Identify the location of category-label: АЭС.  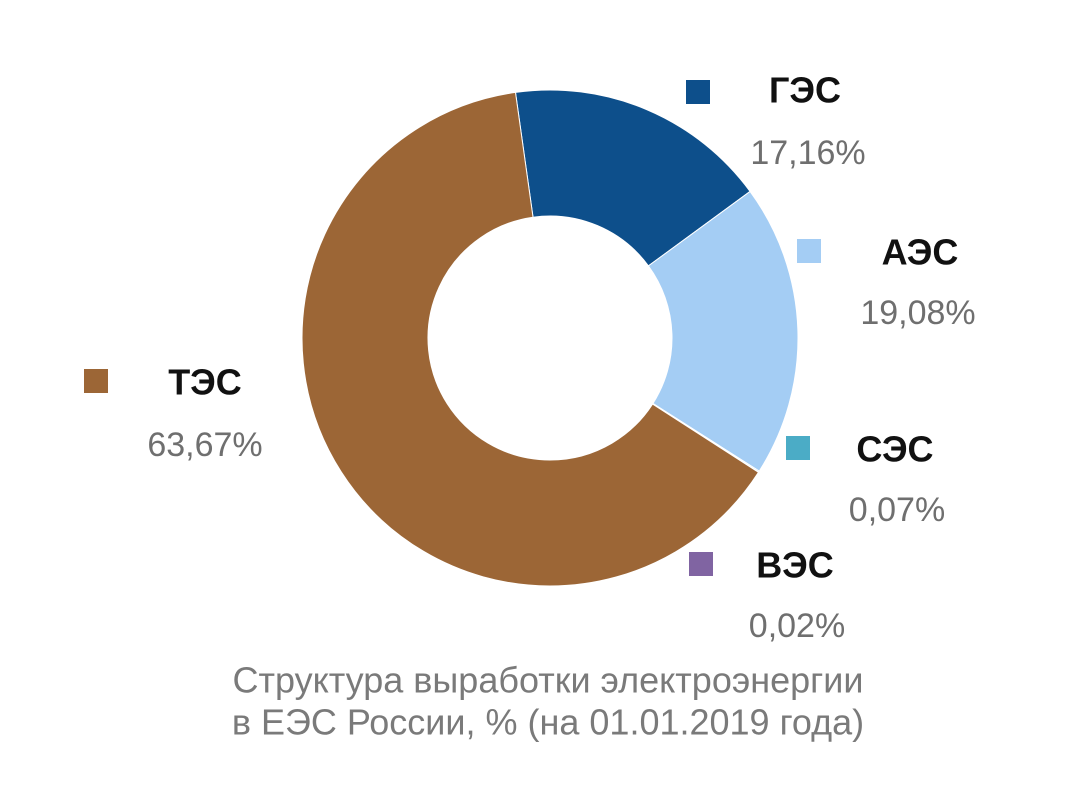
(920, 252).